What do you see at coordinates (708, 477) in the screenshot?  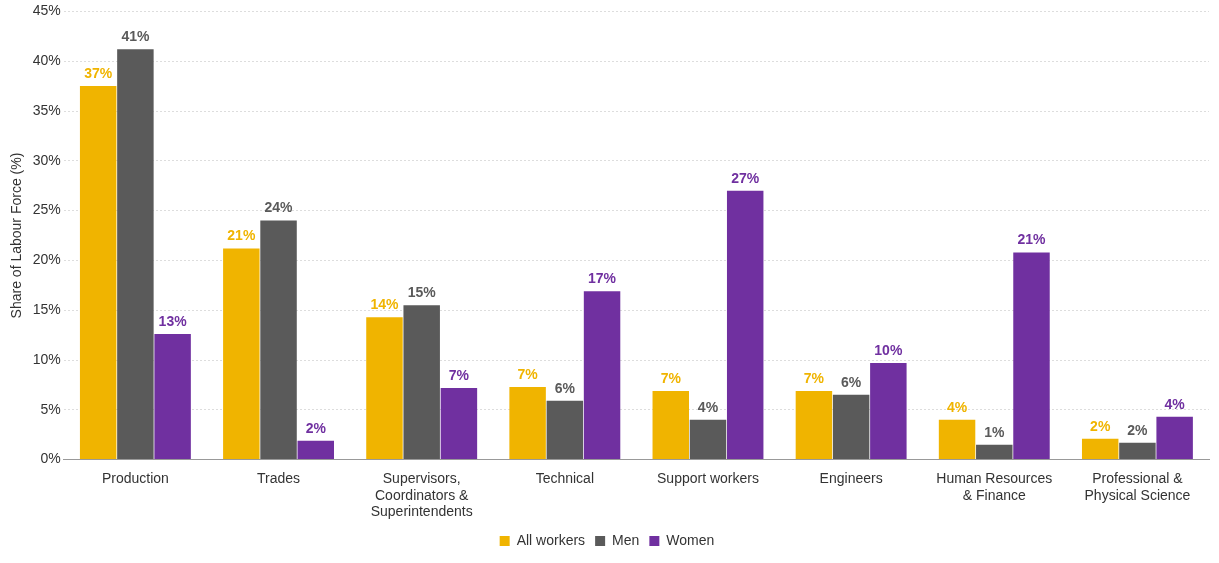 I see `x-tick-label: Support workers` at bounding box center [708, 477].